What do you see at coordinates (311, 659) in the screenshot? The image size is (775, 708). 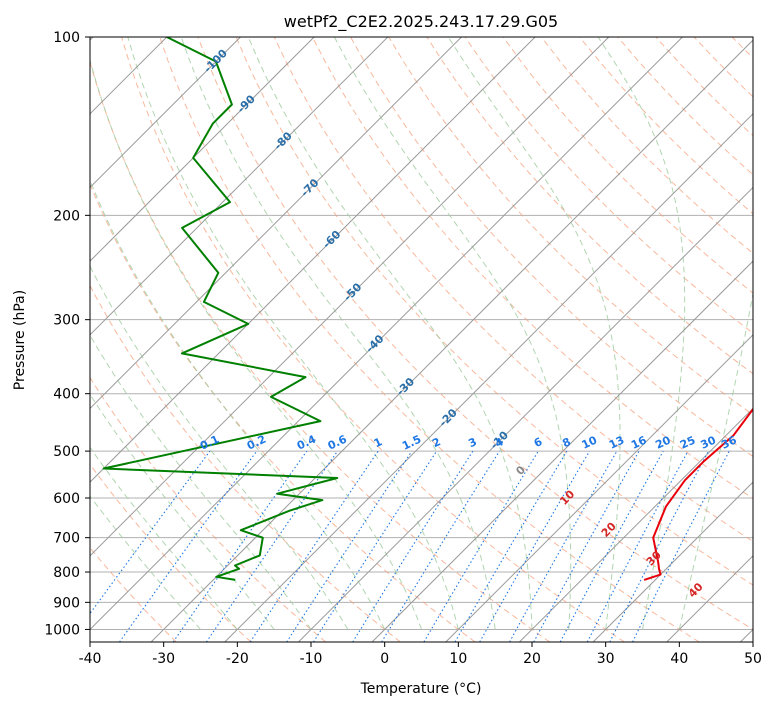 I see `x-tick-label: -10` at bounding box center [311, 659].